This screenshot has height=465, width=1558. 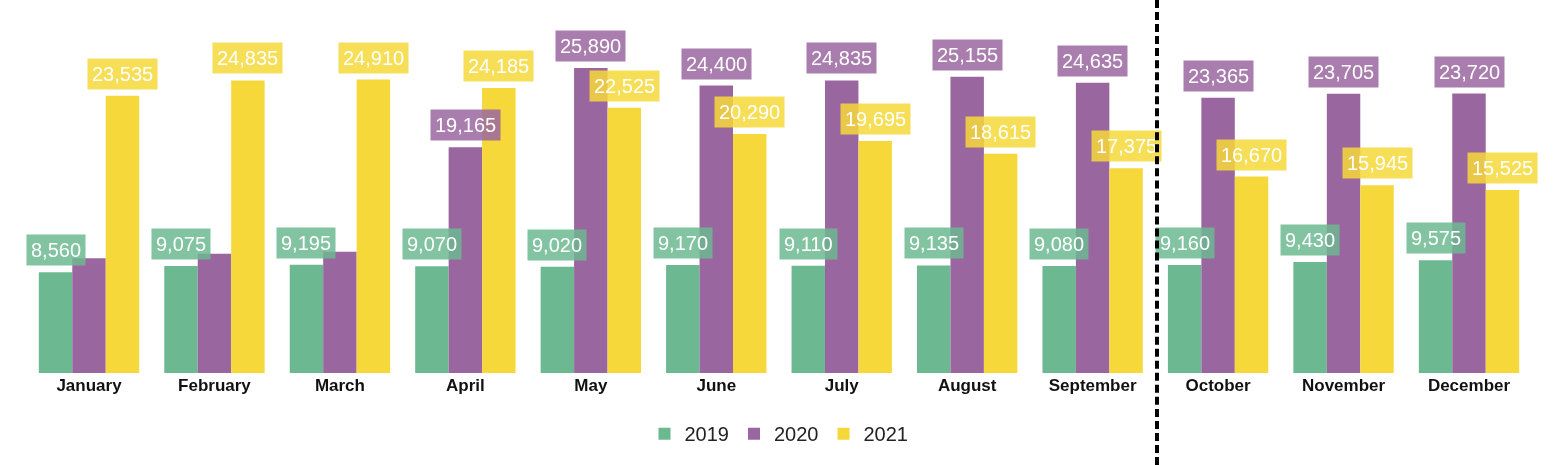 I want to click on data-label: 23,720, so click(x=1470, y=72).